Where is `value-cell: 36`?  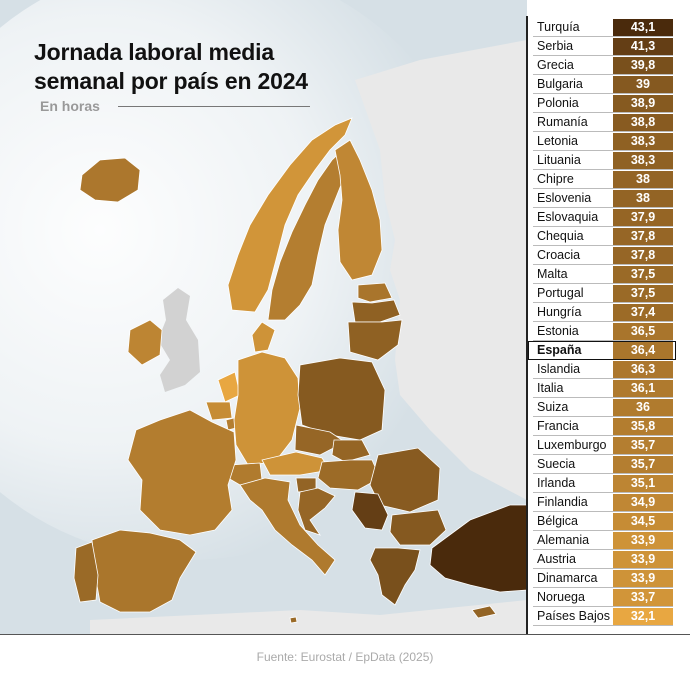
value-cell: 36 is located at coordinates (643, 407).